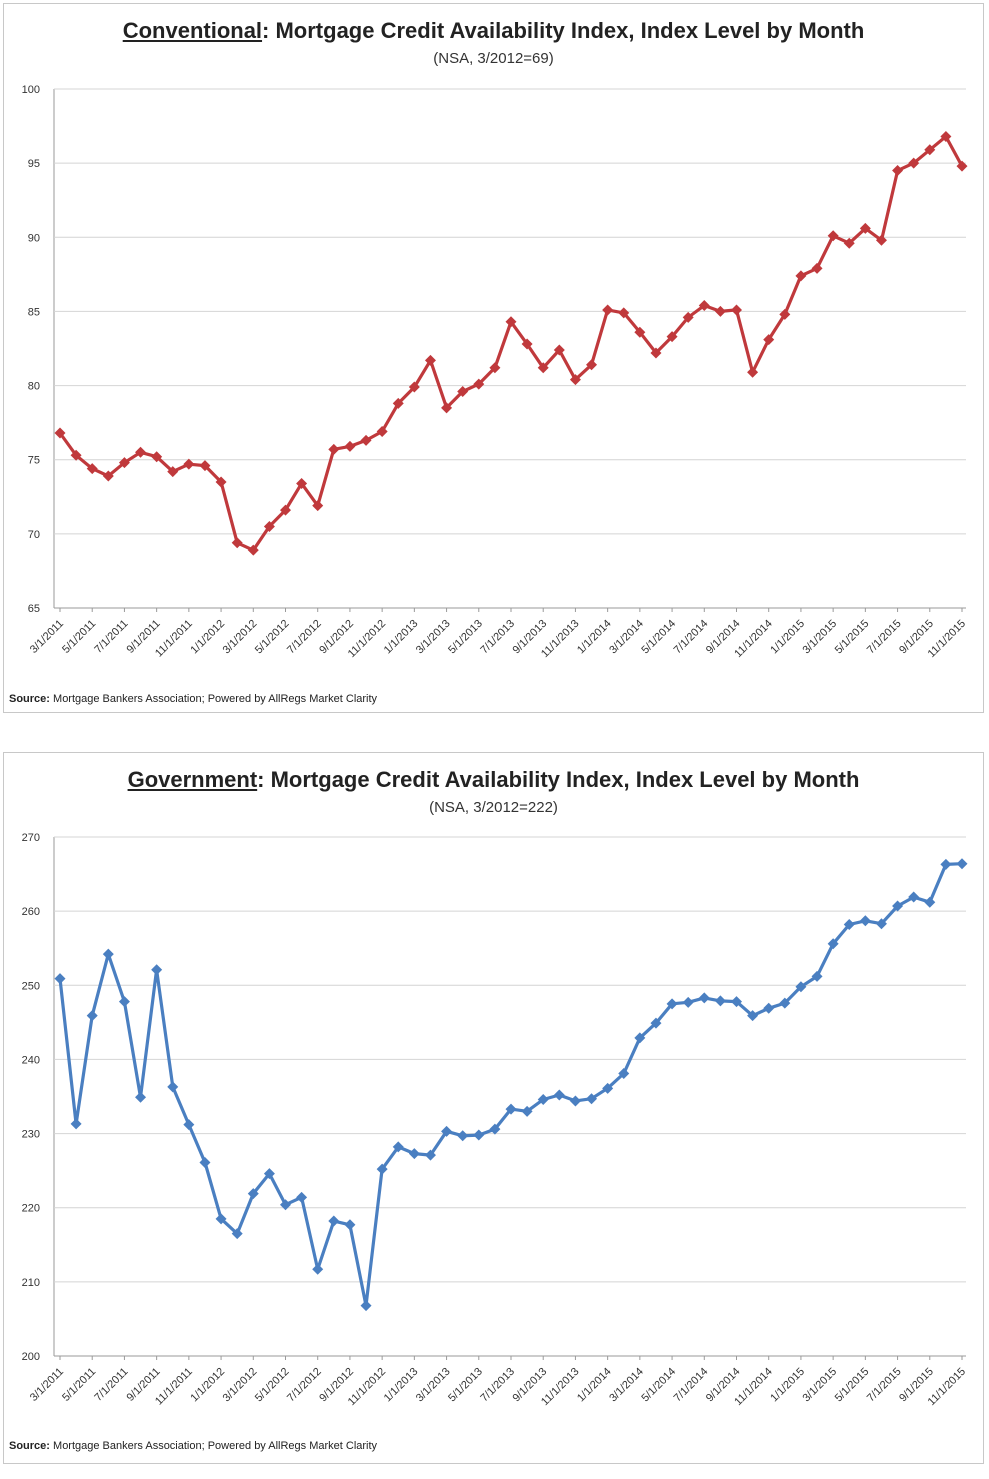  What do you see at coordinates (31, 1283) in the screenshot?
I see `y-tick-label: 210` at bounding box center [31, 1283].